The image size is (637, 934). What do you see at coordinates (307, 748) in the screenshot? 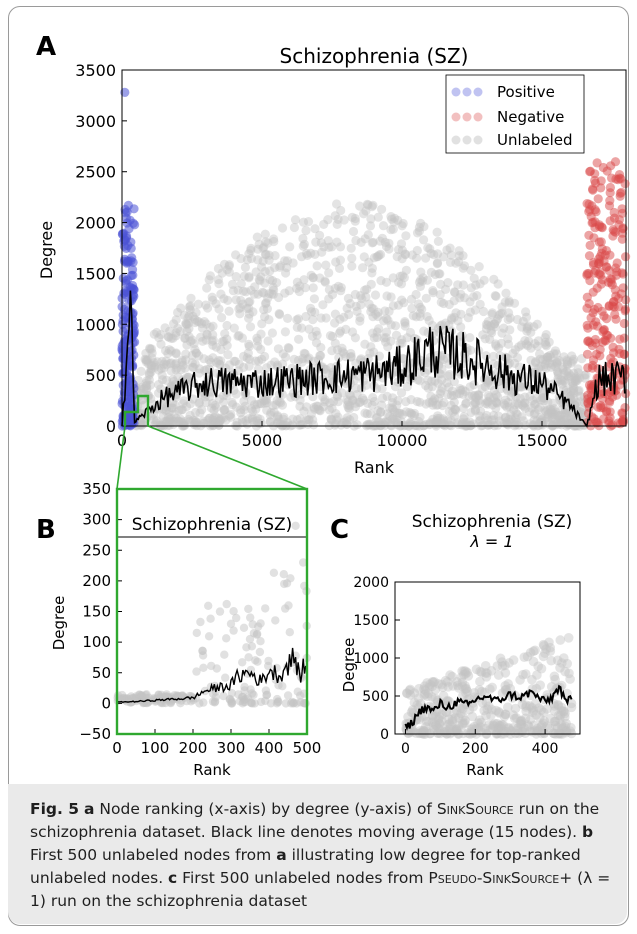
I see `x-tick-label: 500` at bounding box center [307, 748].